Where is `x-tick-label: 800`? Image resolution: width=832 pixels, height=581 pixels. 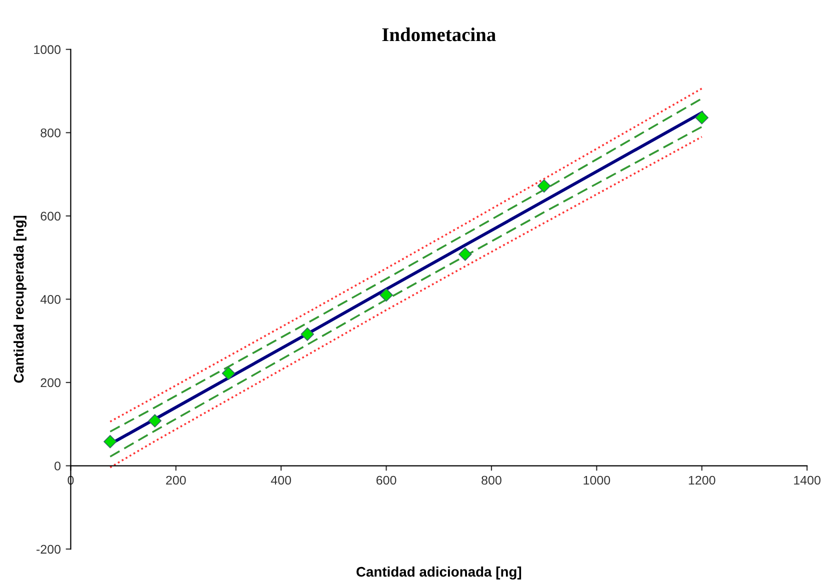 x-tick-label: 800 is located at coordinates (492, 480).